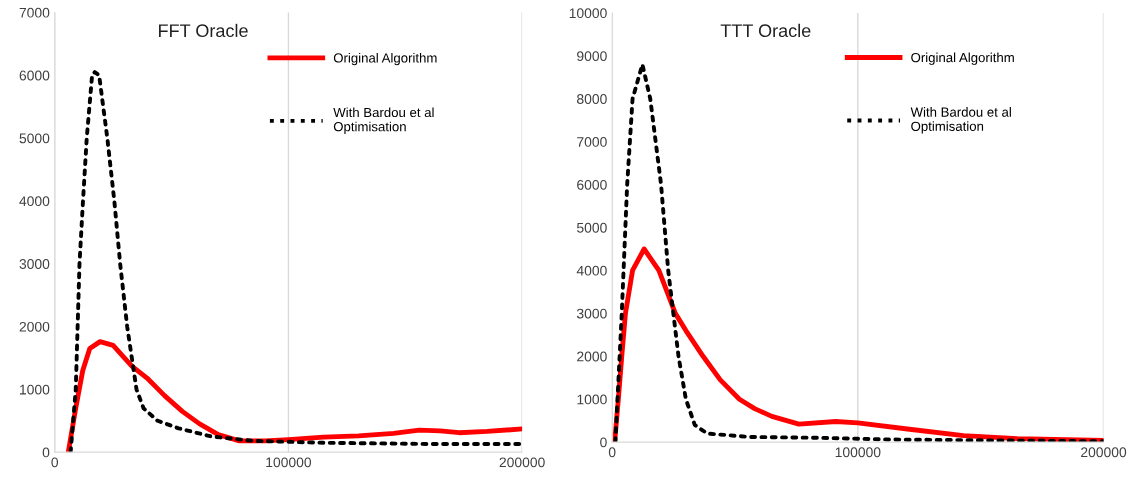 This screenshot has height=479, width=1140. I want to click on y-tick-label: 10000, so click(588, 13).